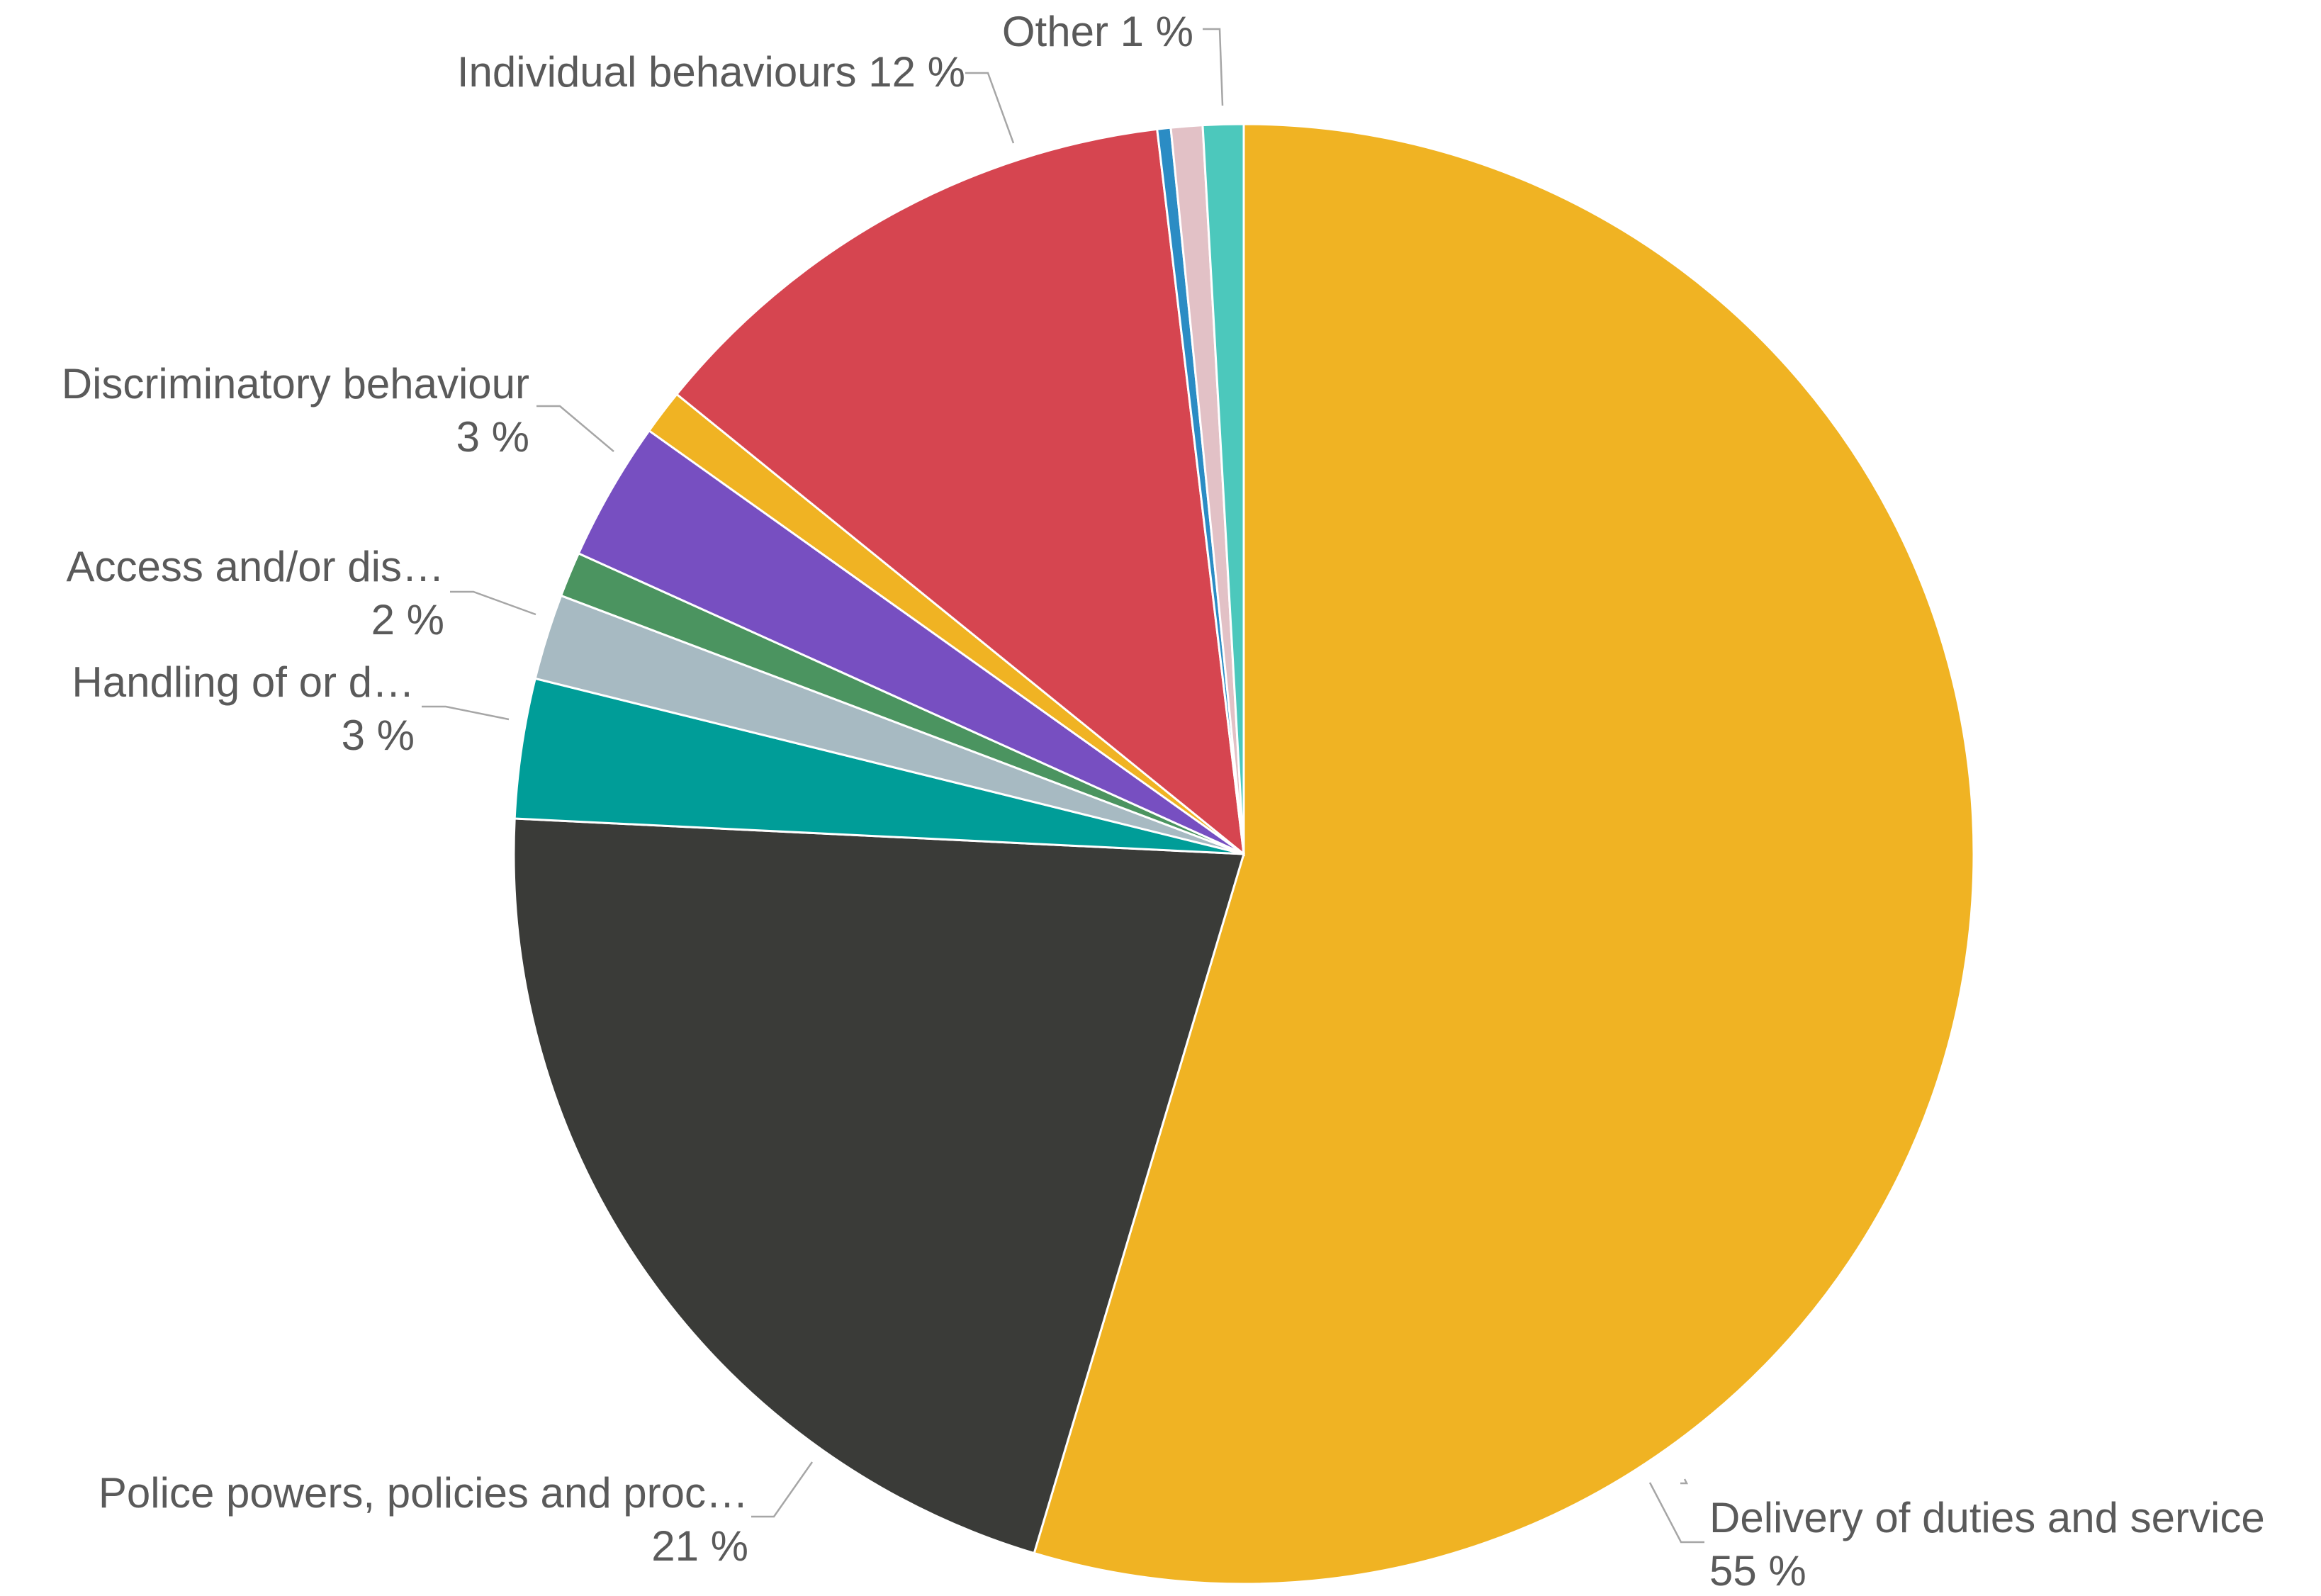 The height and width of the screenshot is (1596, 2321). Describe the element at coordinates (575, 428) in the screenshot. I see `leader-line-discriminatory-behaviour` at that location.